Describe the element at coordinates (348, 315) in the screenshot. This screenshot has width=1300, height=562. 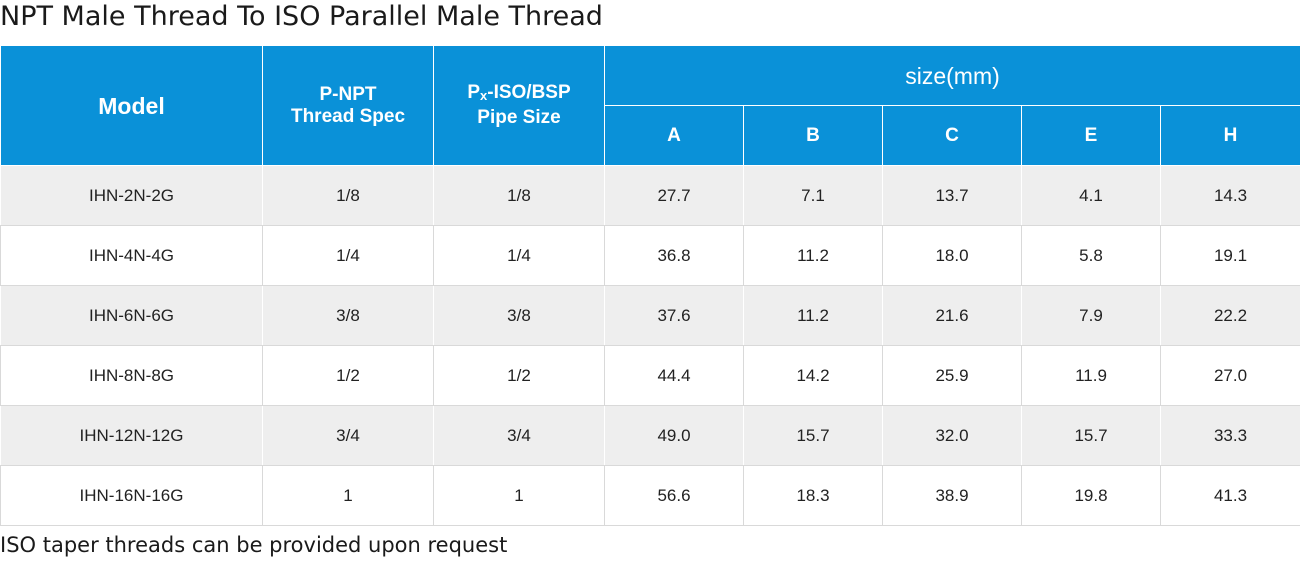
I see `pnpt-cell: 3/8` at that location.